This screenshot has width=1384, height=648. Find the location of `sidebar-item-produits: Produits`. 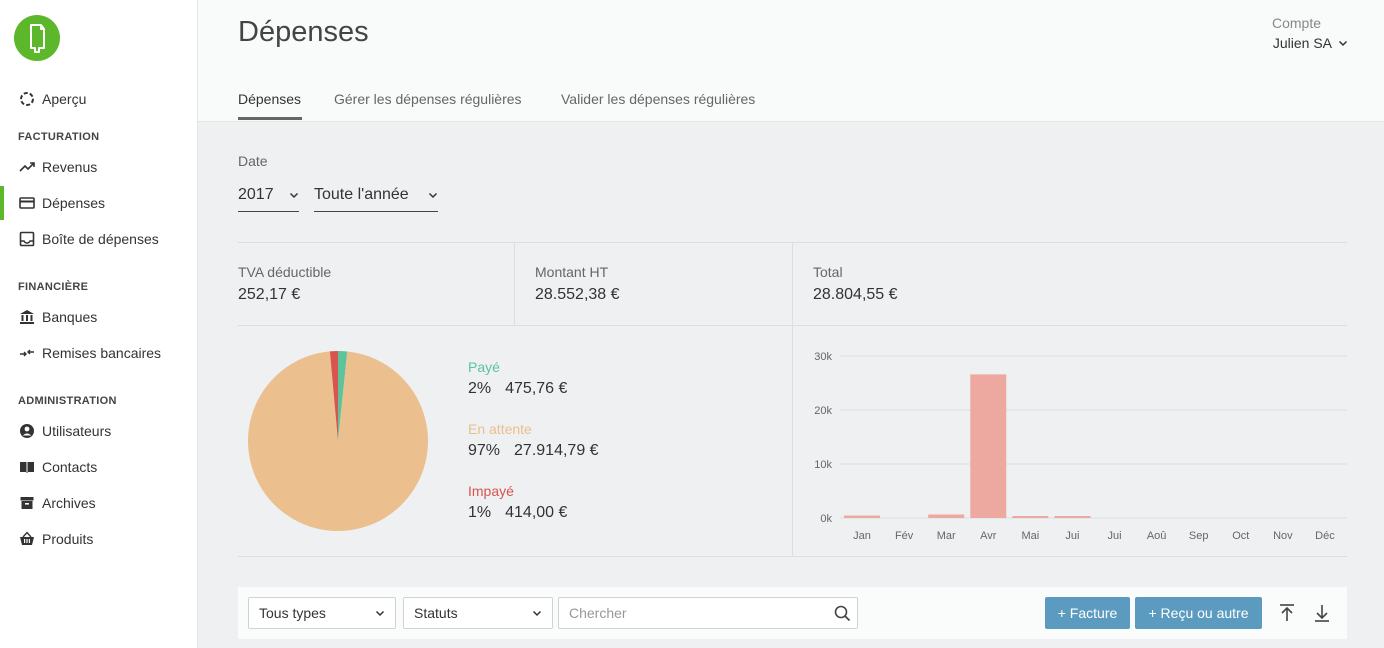

sidebar-item-produits: Produits is located at coordinates (98, 539).